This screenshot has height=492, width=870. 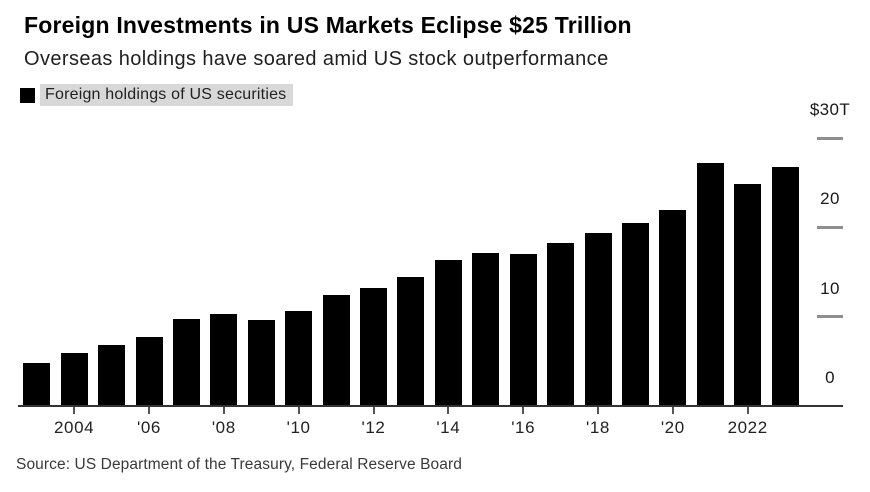 I want to click on bar-2007, so click(x=186, y=362).